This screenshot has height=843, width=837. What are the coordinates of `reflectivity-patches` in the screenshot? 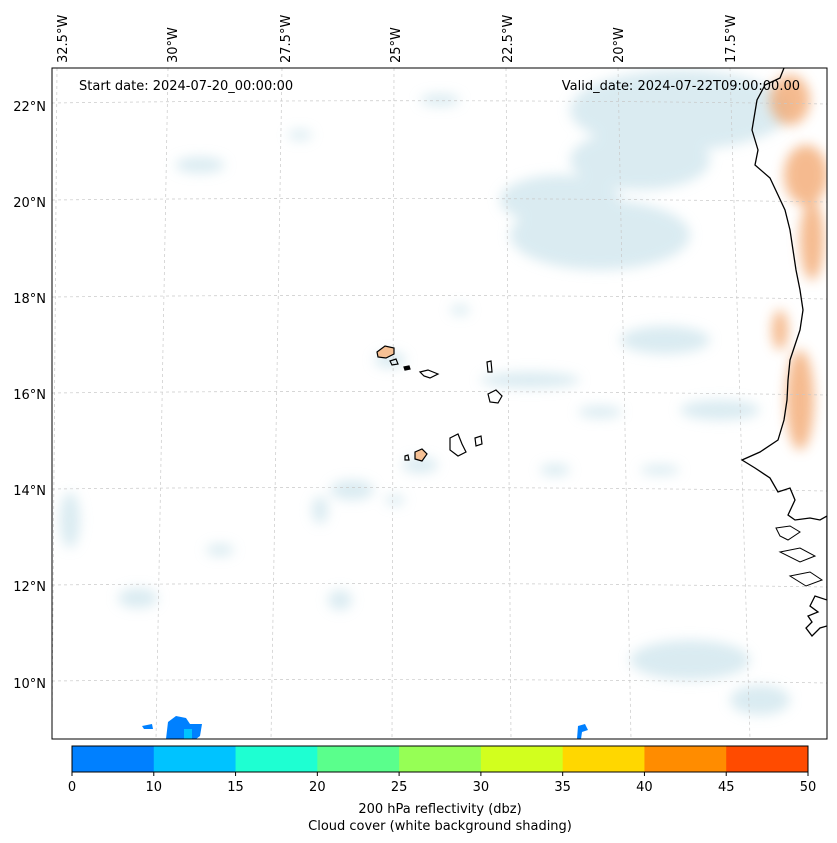 It's located at (365, 727).